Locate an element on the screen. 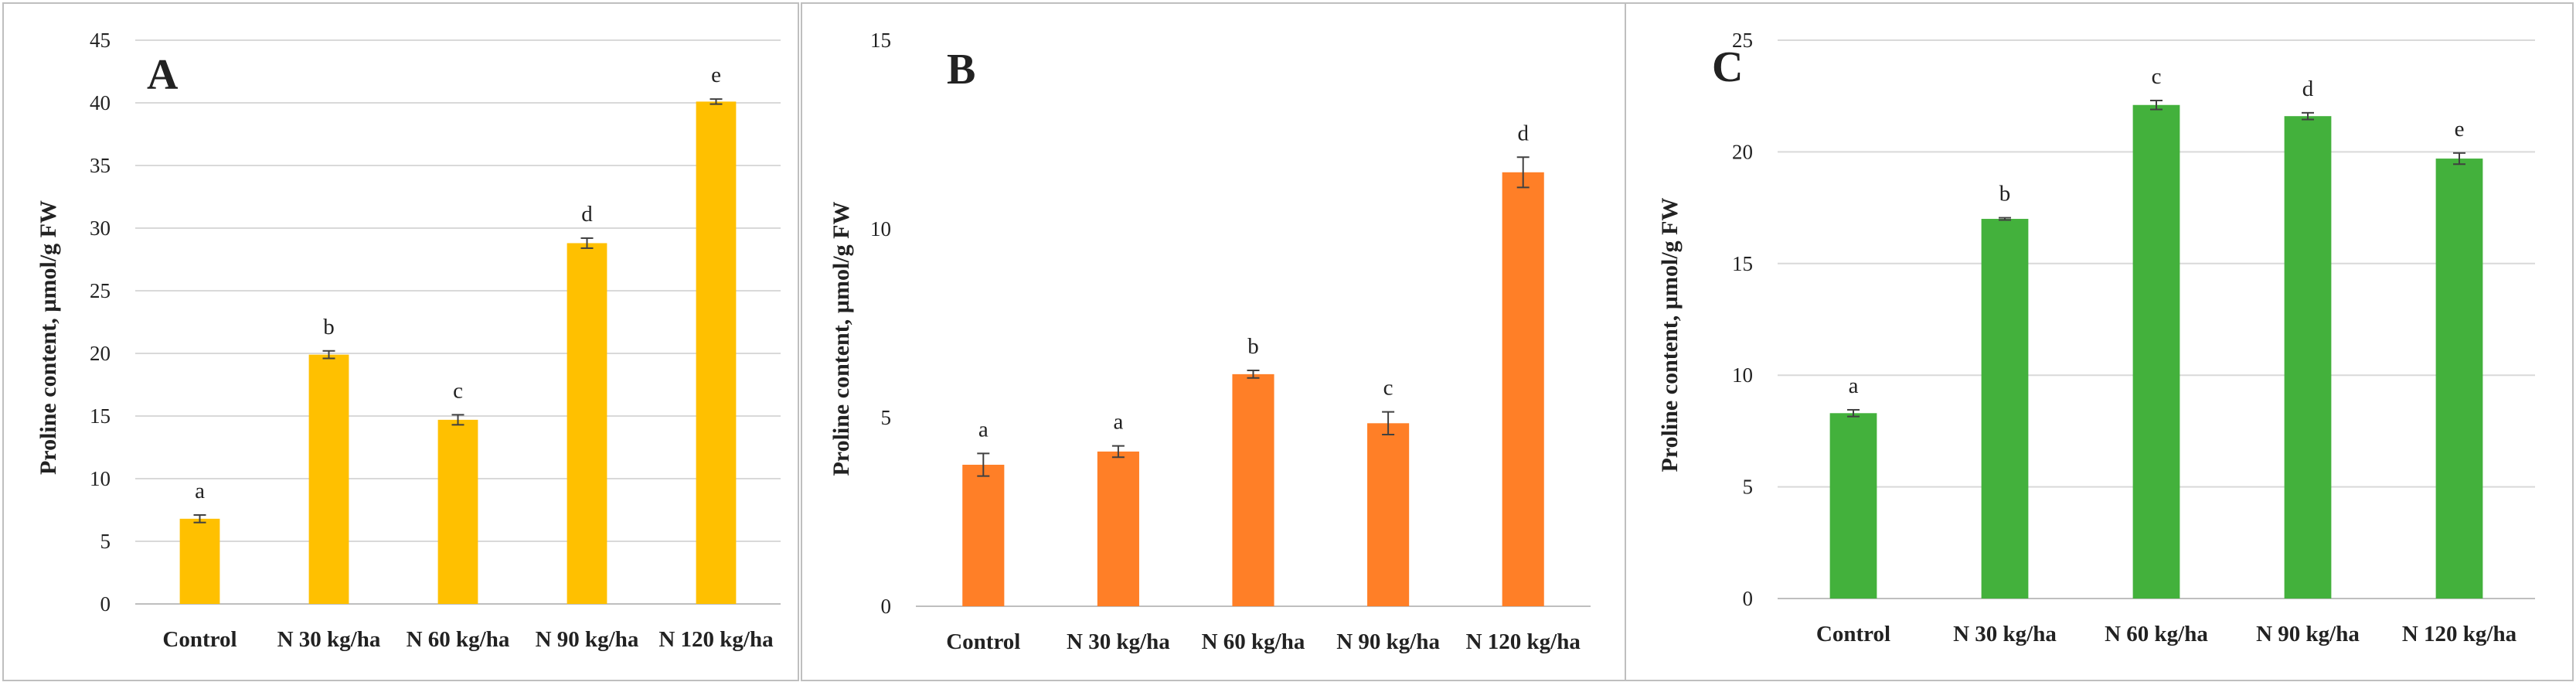 This screenshot has width=2576, height=689. panel-label: C is located at coordinates (1727, 67).